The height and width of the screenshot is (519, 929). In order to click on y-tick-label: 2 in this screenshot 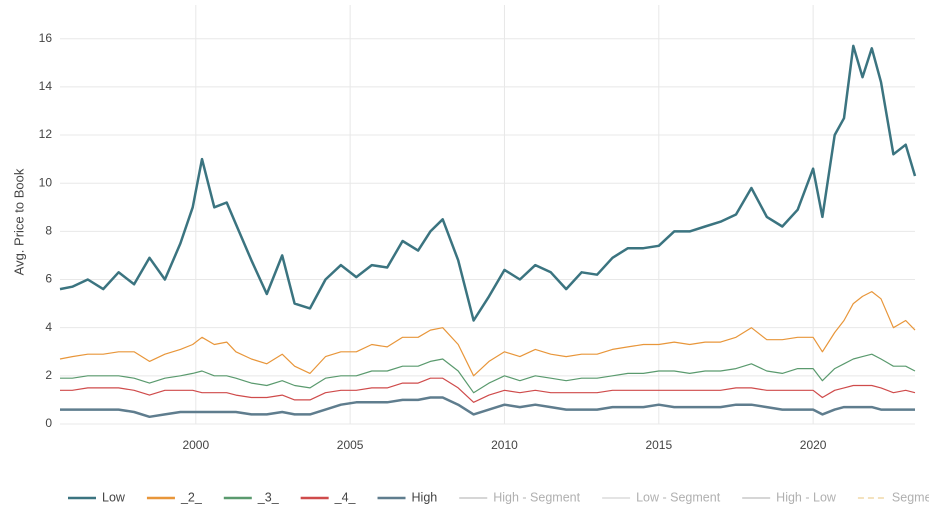, I will do `click(48, 375)`.